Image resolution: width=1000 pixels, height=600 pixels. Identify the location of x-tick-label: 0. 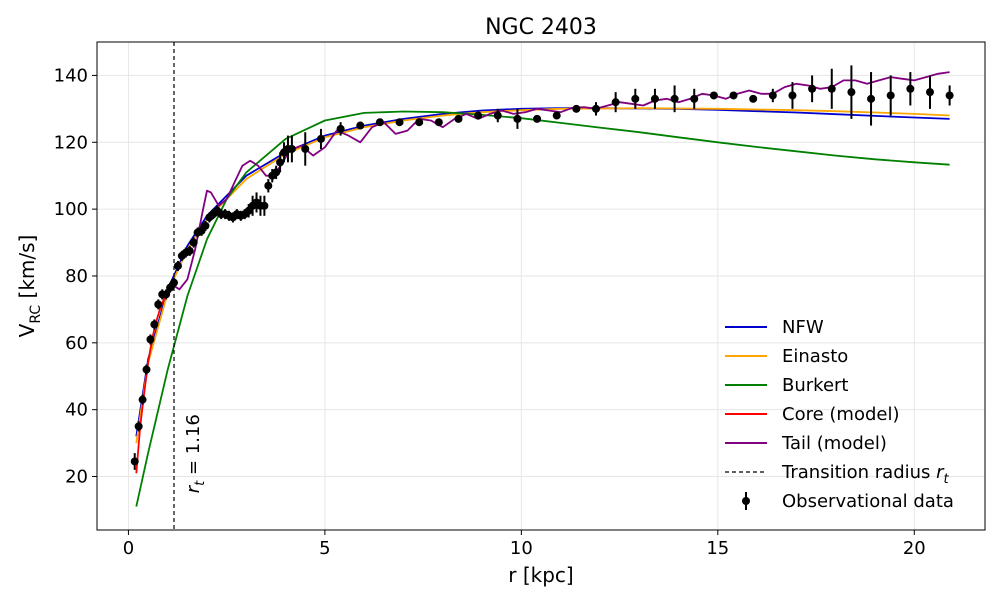
(128, 548).